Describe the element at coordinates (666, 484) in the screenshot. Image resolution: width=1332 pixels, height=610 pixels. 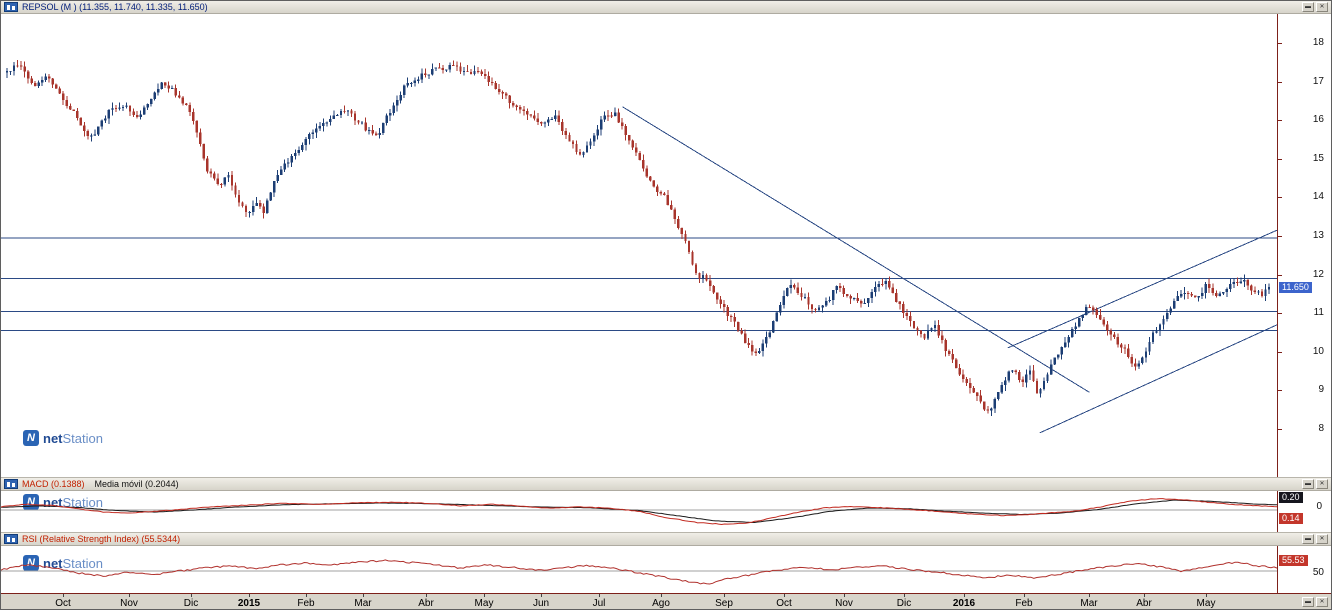
I see `macd-panel-titlebar: MACD (0.1388) Media móvil (0.2044) ▬ ✕` at that location.